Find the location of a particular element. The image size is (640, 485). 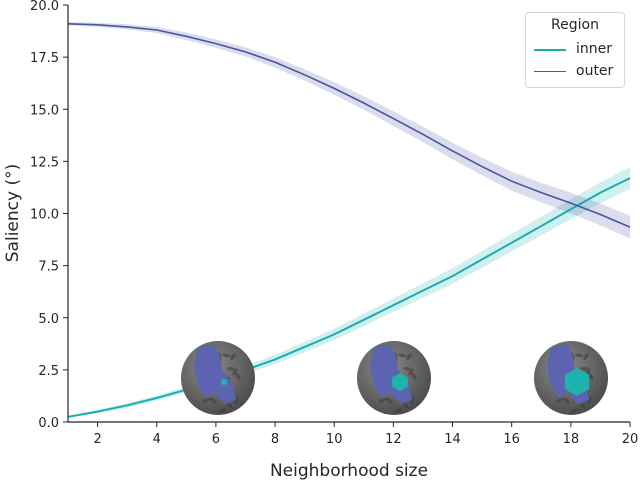

y-tick-label: 7.5 is located at coordinates (48, 267).